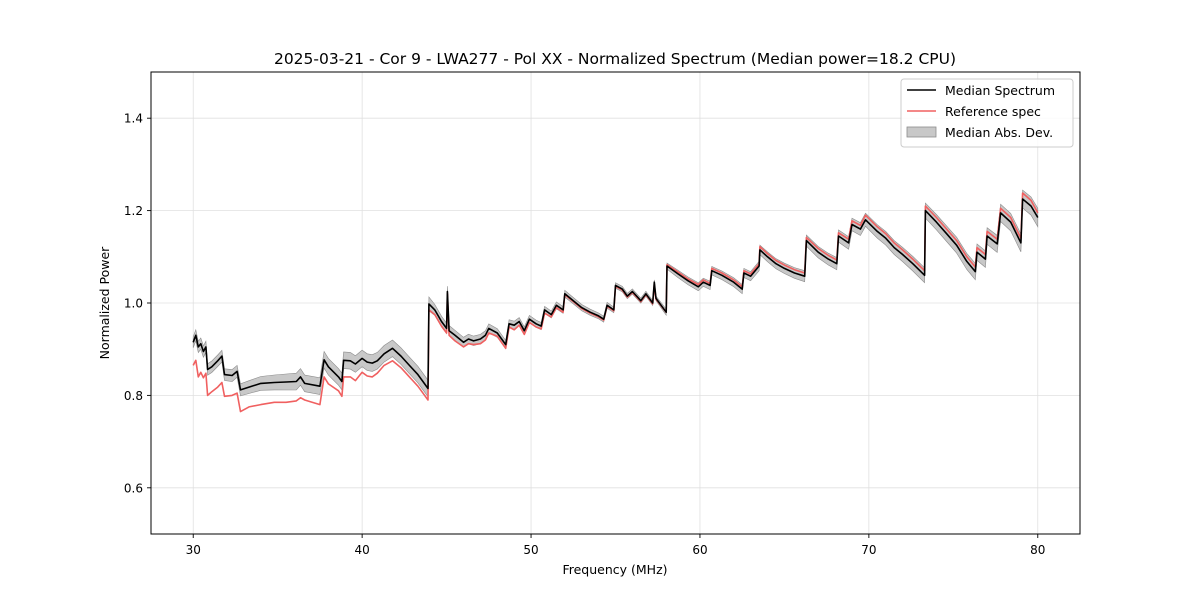 This screenshot has width=1200, height=605. What do you see at coordinates (614, 569) in the screenshot?
I see `x-axis-label: Frequency (MHz)` at bounding box center [614, 569].